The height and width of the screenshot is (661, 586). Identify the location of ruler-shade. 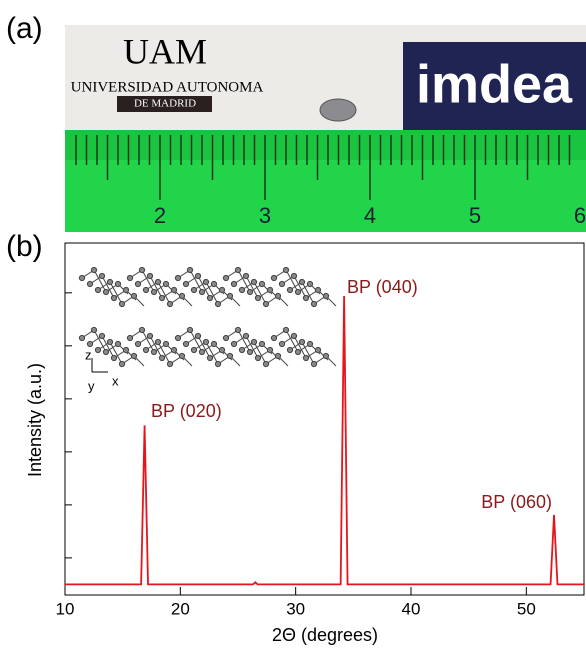
(325, 145).